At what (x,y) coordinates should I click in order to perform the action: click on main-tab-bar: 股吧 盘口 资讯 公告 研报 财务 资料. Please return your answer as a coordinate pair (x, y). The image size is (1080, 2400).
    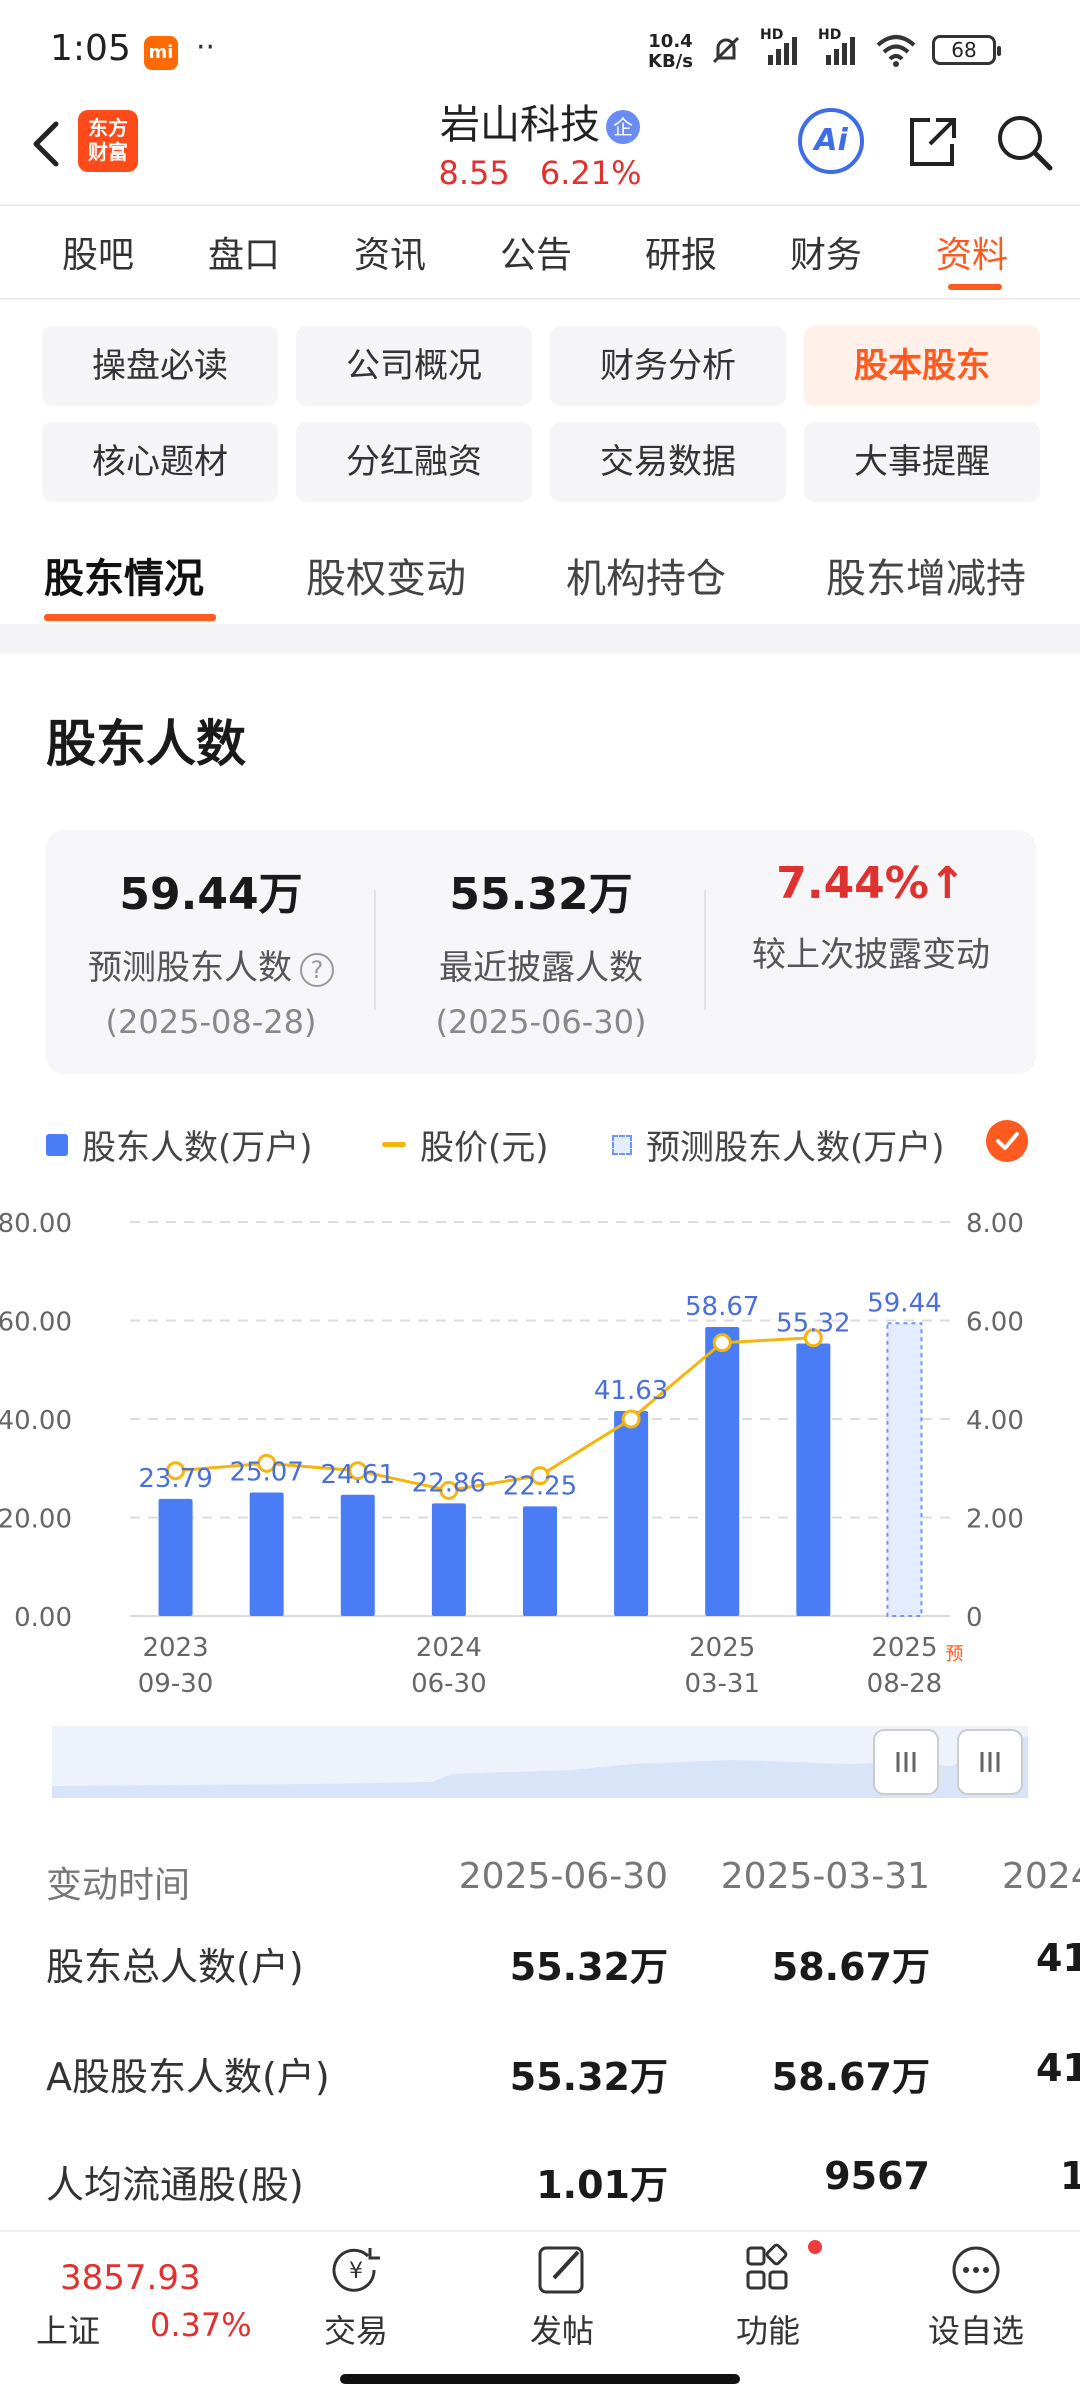
    Looking at the image, I should click on (540, 253).